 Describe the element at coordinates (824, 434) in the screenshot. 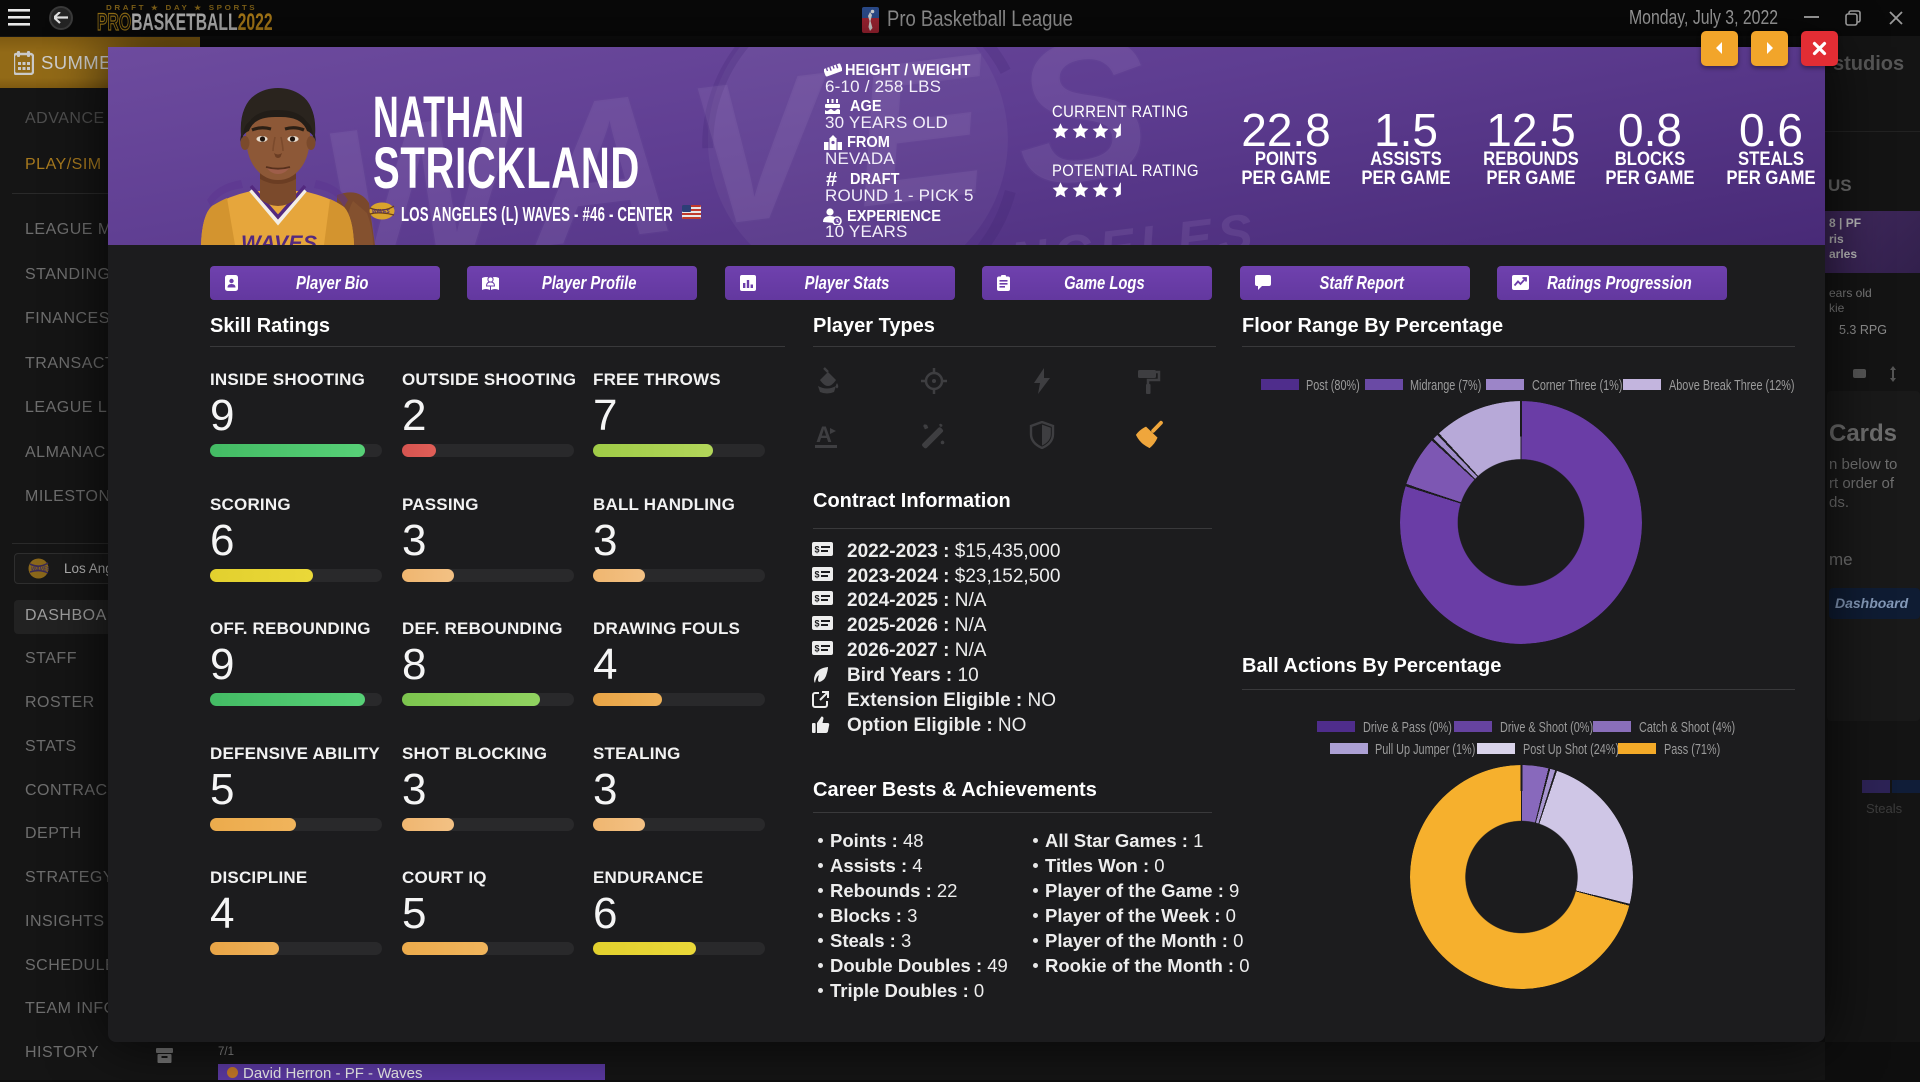

I see `svg-text: A` at that location.